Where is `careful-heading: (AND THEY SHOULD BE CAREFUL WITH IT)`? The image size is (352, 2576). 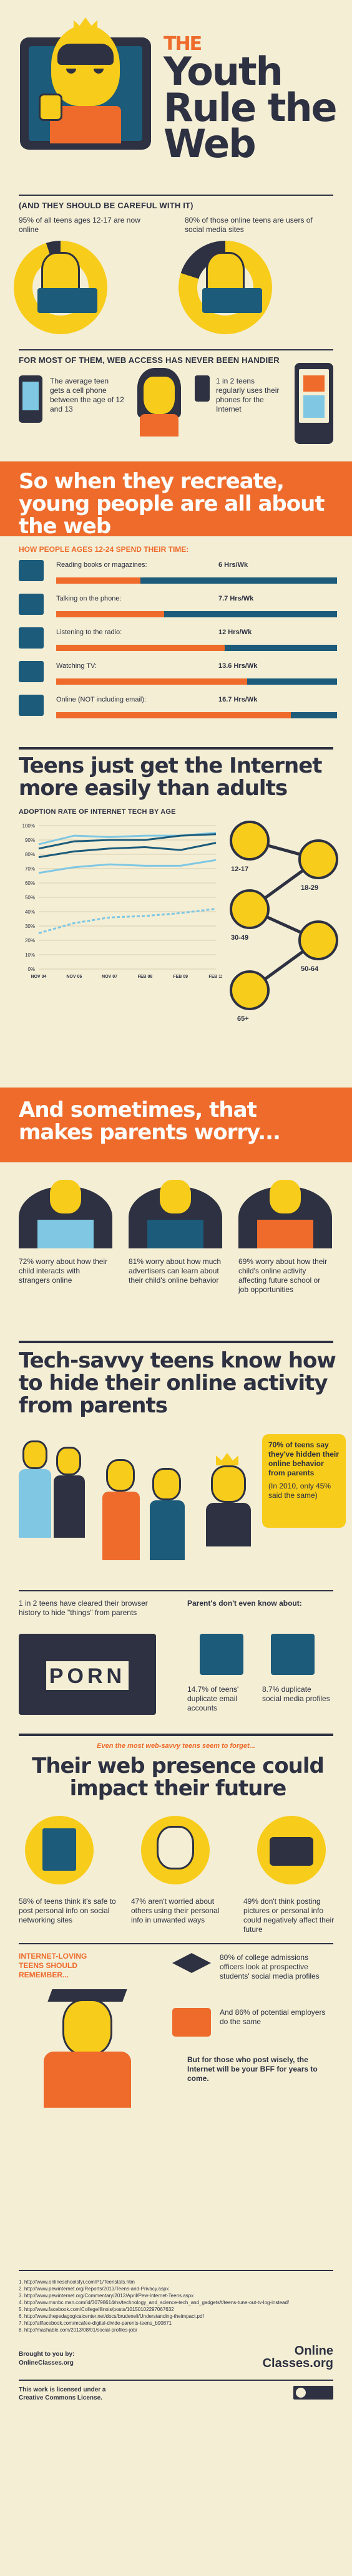
careful-heading: (AND THEY SHOULD BE CAREFUL WITH IT) is located at coordinates (106, 205).